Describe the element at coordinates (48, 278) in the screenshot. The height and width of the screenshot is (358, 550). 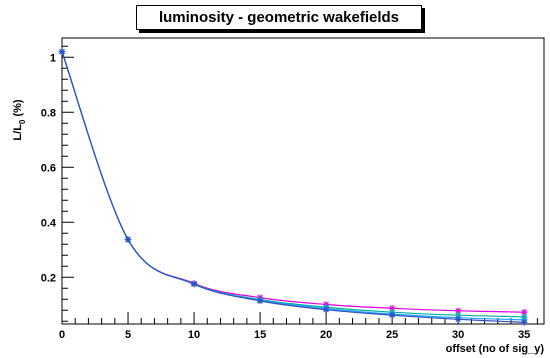
I see `y-tick-label: 0.2` at that location.